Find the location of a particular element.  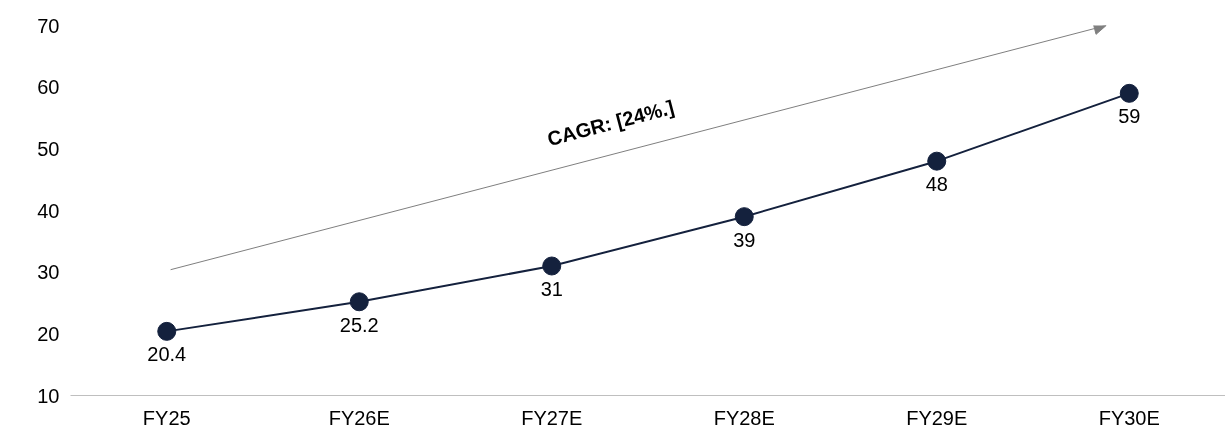

y-tick-label: 30 is located at coordinates (48, 272).